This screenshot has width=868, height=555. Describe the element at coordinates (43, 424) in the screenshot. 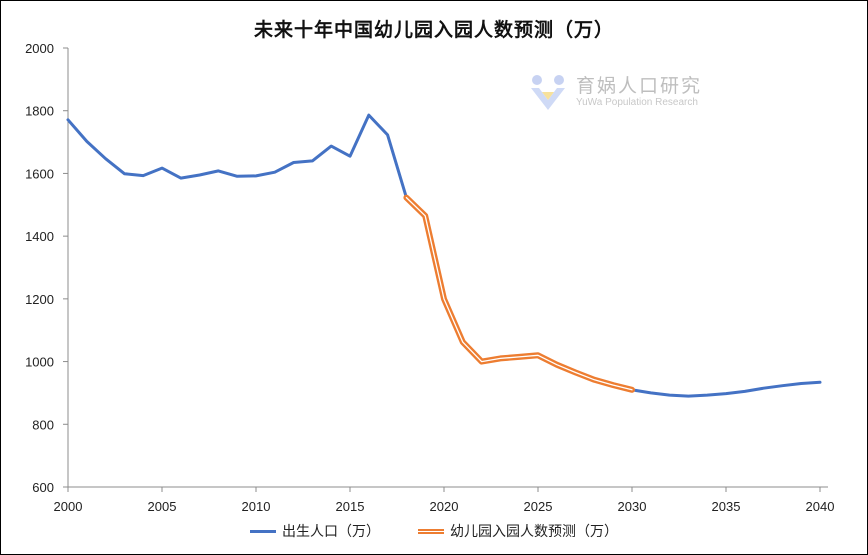

I see `y-tick-label: 800` at that location.